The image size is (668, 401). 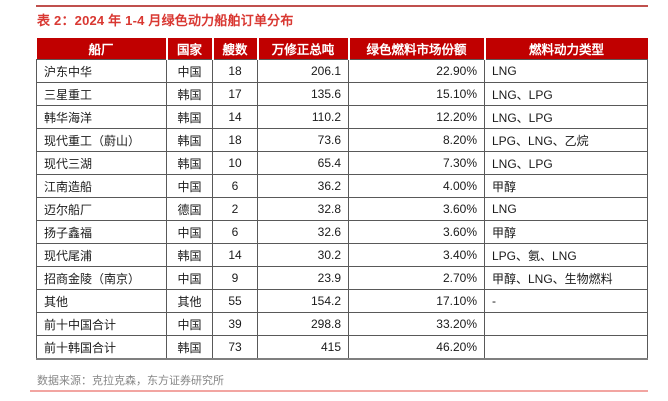 What do you see at coordinates (566, 71) in the screenshot?
I see `cell-fuel-type: LNG` at bounding box center [566, 71].